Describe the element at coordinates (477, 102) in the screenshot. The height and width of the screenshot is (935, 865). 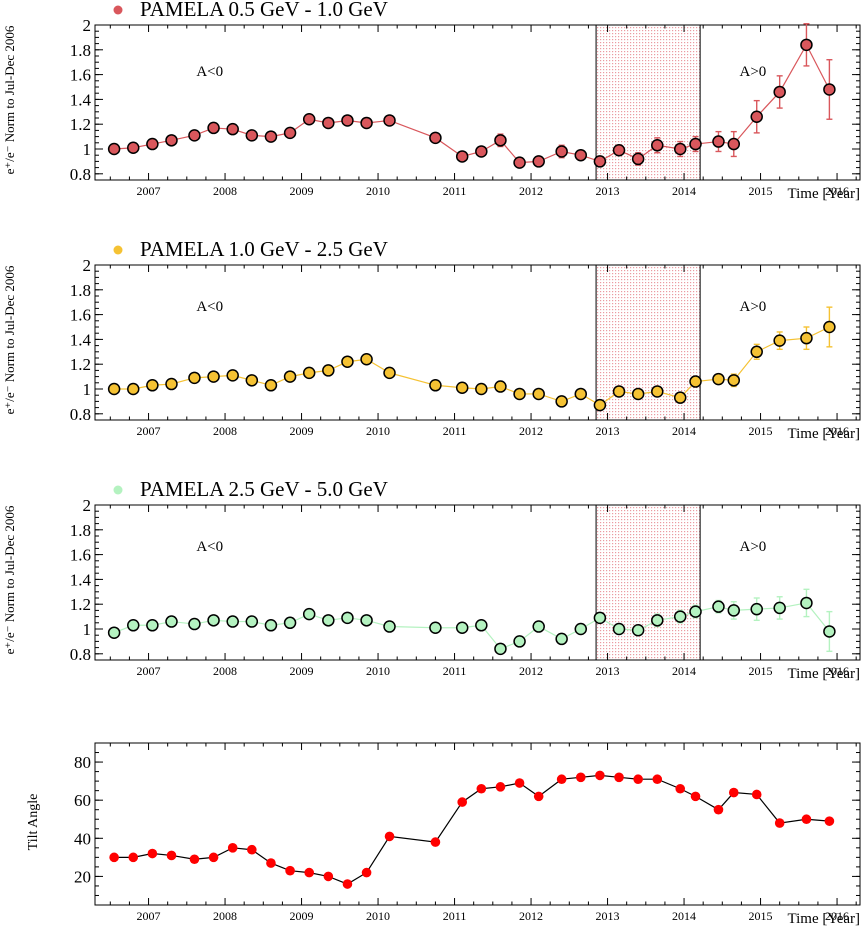
I see `plot-frame` at that location.